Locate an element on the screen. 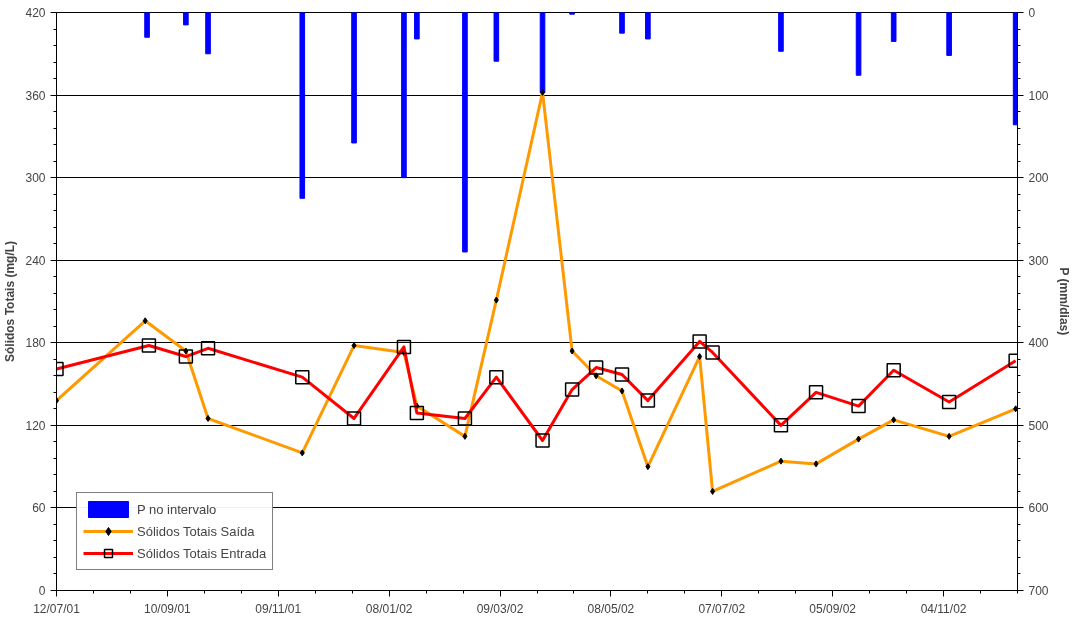  x-tick-label: 07/07/02 is located at coordinates (722, 608).